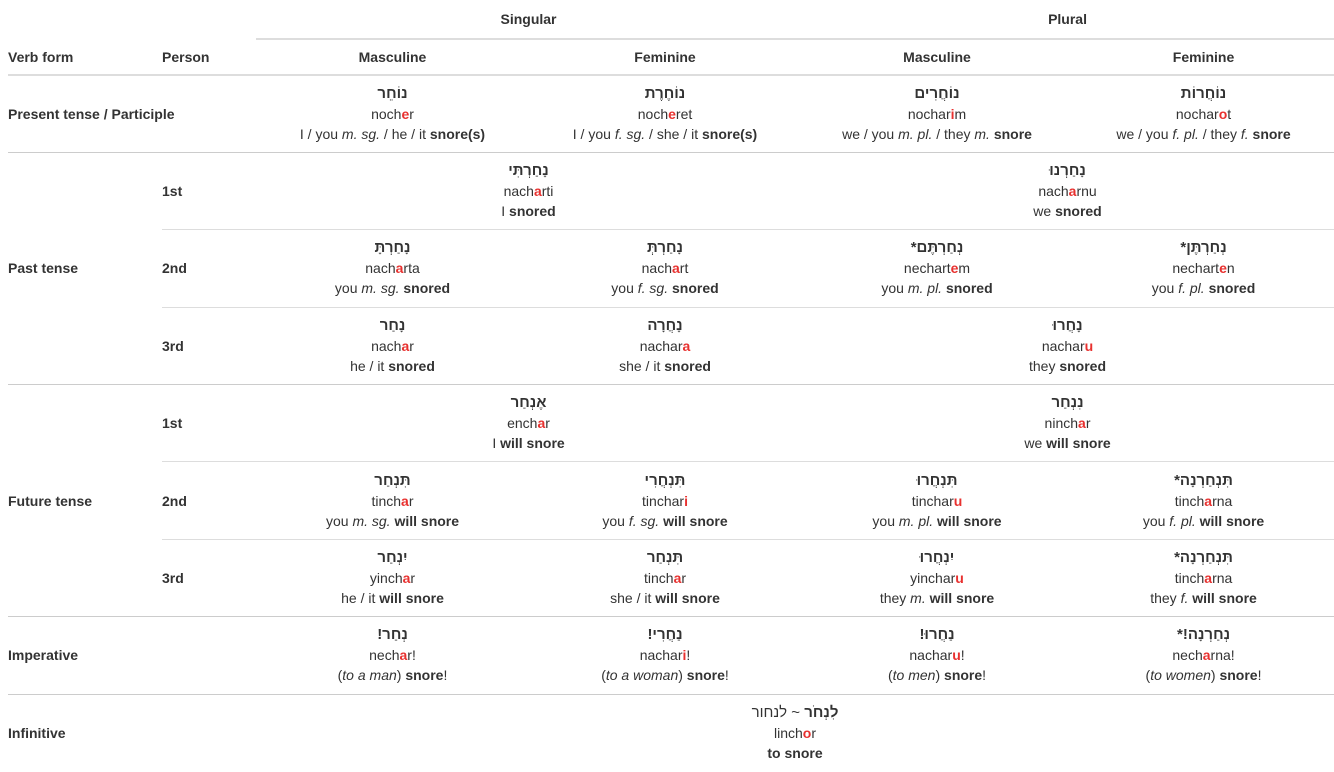 The width and height of the screenshot is (1334, 772). What do you see at coordinates (665, 268) in the screenshot?
I see `cell-past-2-fs: נָחַרְתְּ nachart you f. sg. snored` at bounding box center [665, 268].